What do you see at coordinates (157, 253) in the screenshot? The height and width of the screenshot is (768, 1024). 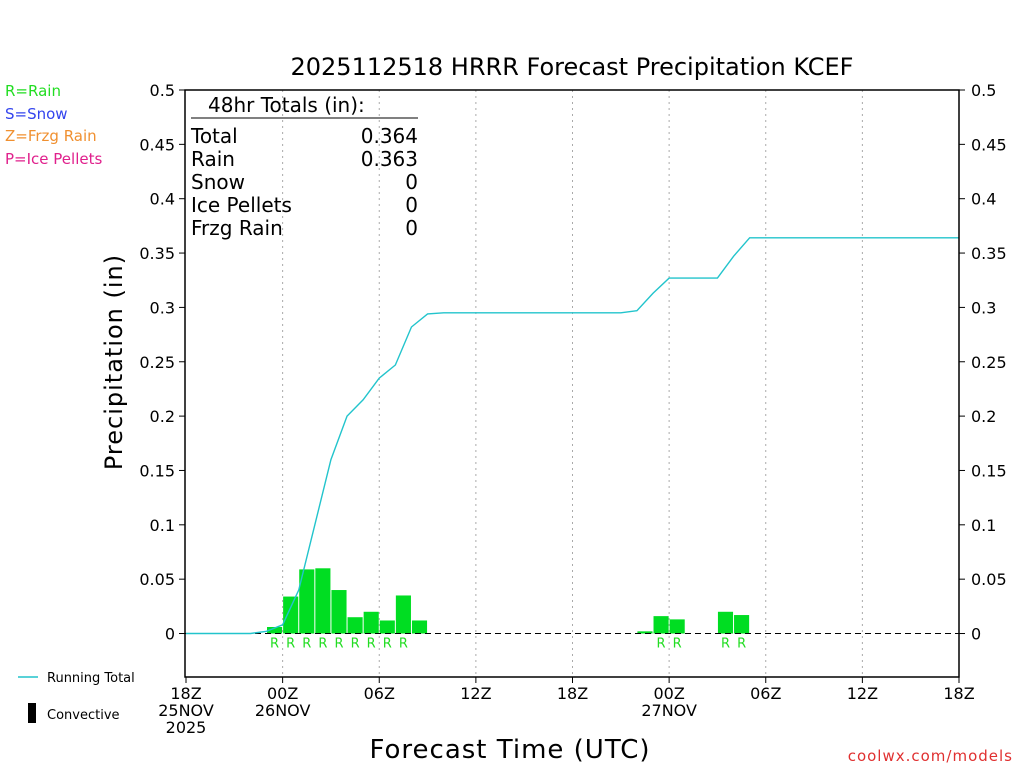 I see `y-tick-label-left-7: 0.35` at bounding box center [157, 253].